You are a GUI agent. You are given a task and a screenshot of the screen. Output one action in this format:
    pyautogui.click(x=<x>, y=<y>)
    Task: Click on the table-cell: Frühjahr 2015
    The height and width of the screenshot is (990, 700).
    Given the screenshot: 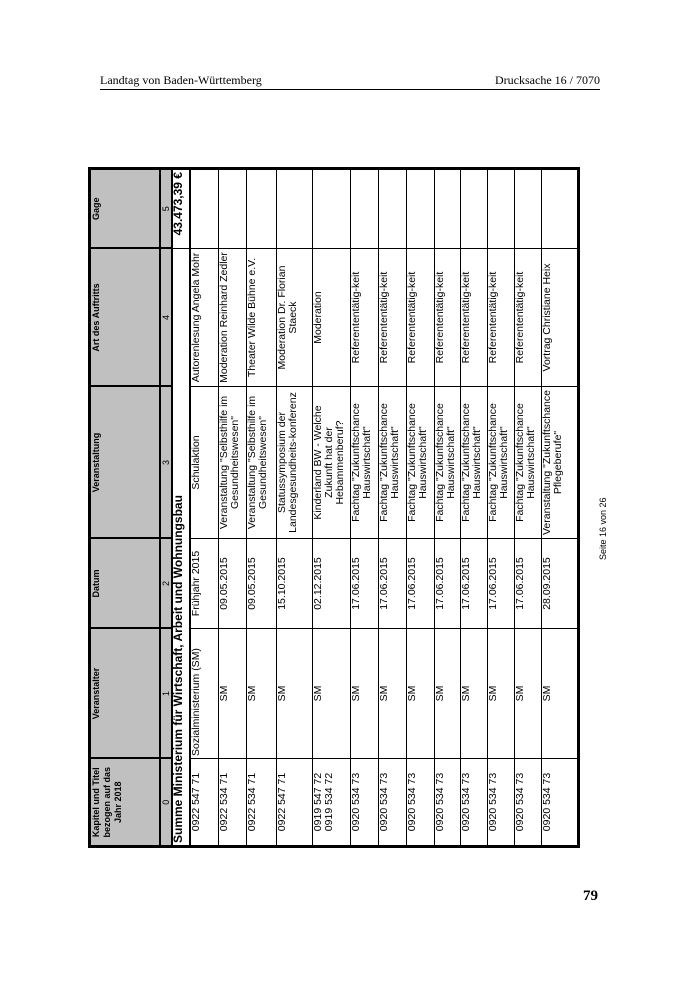 What is the action you would take?
    pyautogui.click(x=204, y=583)
    